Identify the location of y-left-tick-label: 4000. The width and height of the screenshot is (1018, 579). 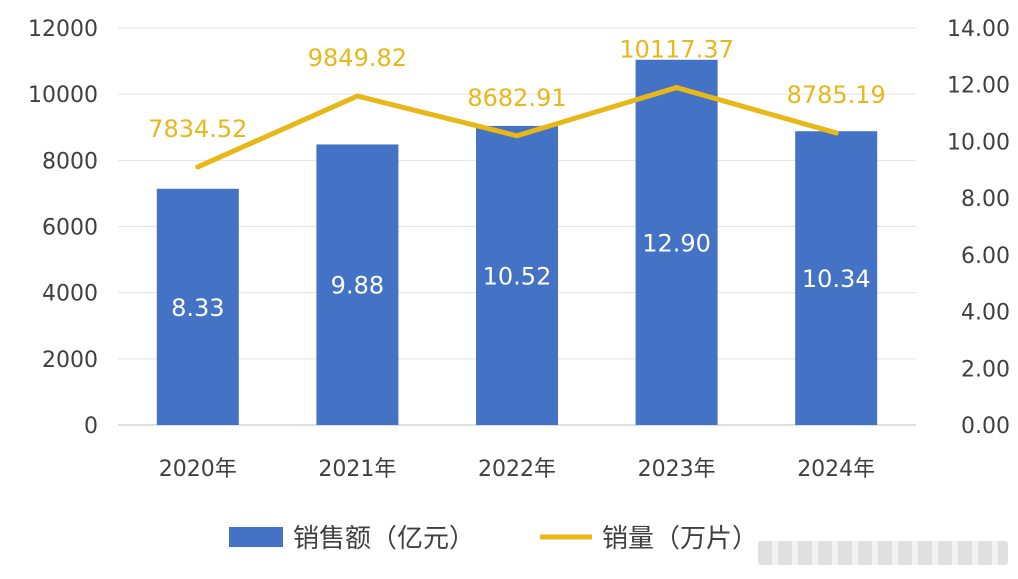
(70, 294).